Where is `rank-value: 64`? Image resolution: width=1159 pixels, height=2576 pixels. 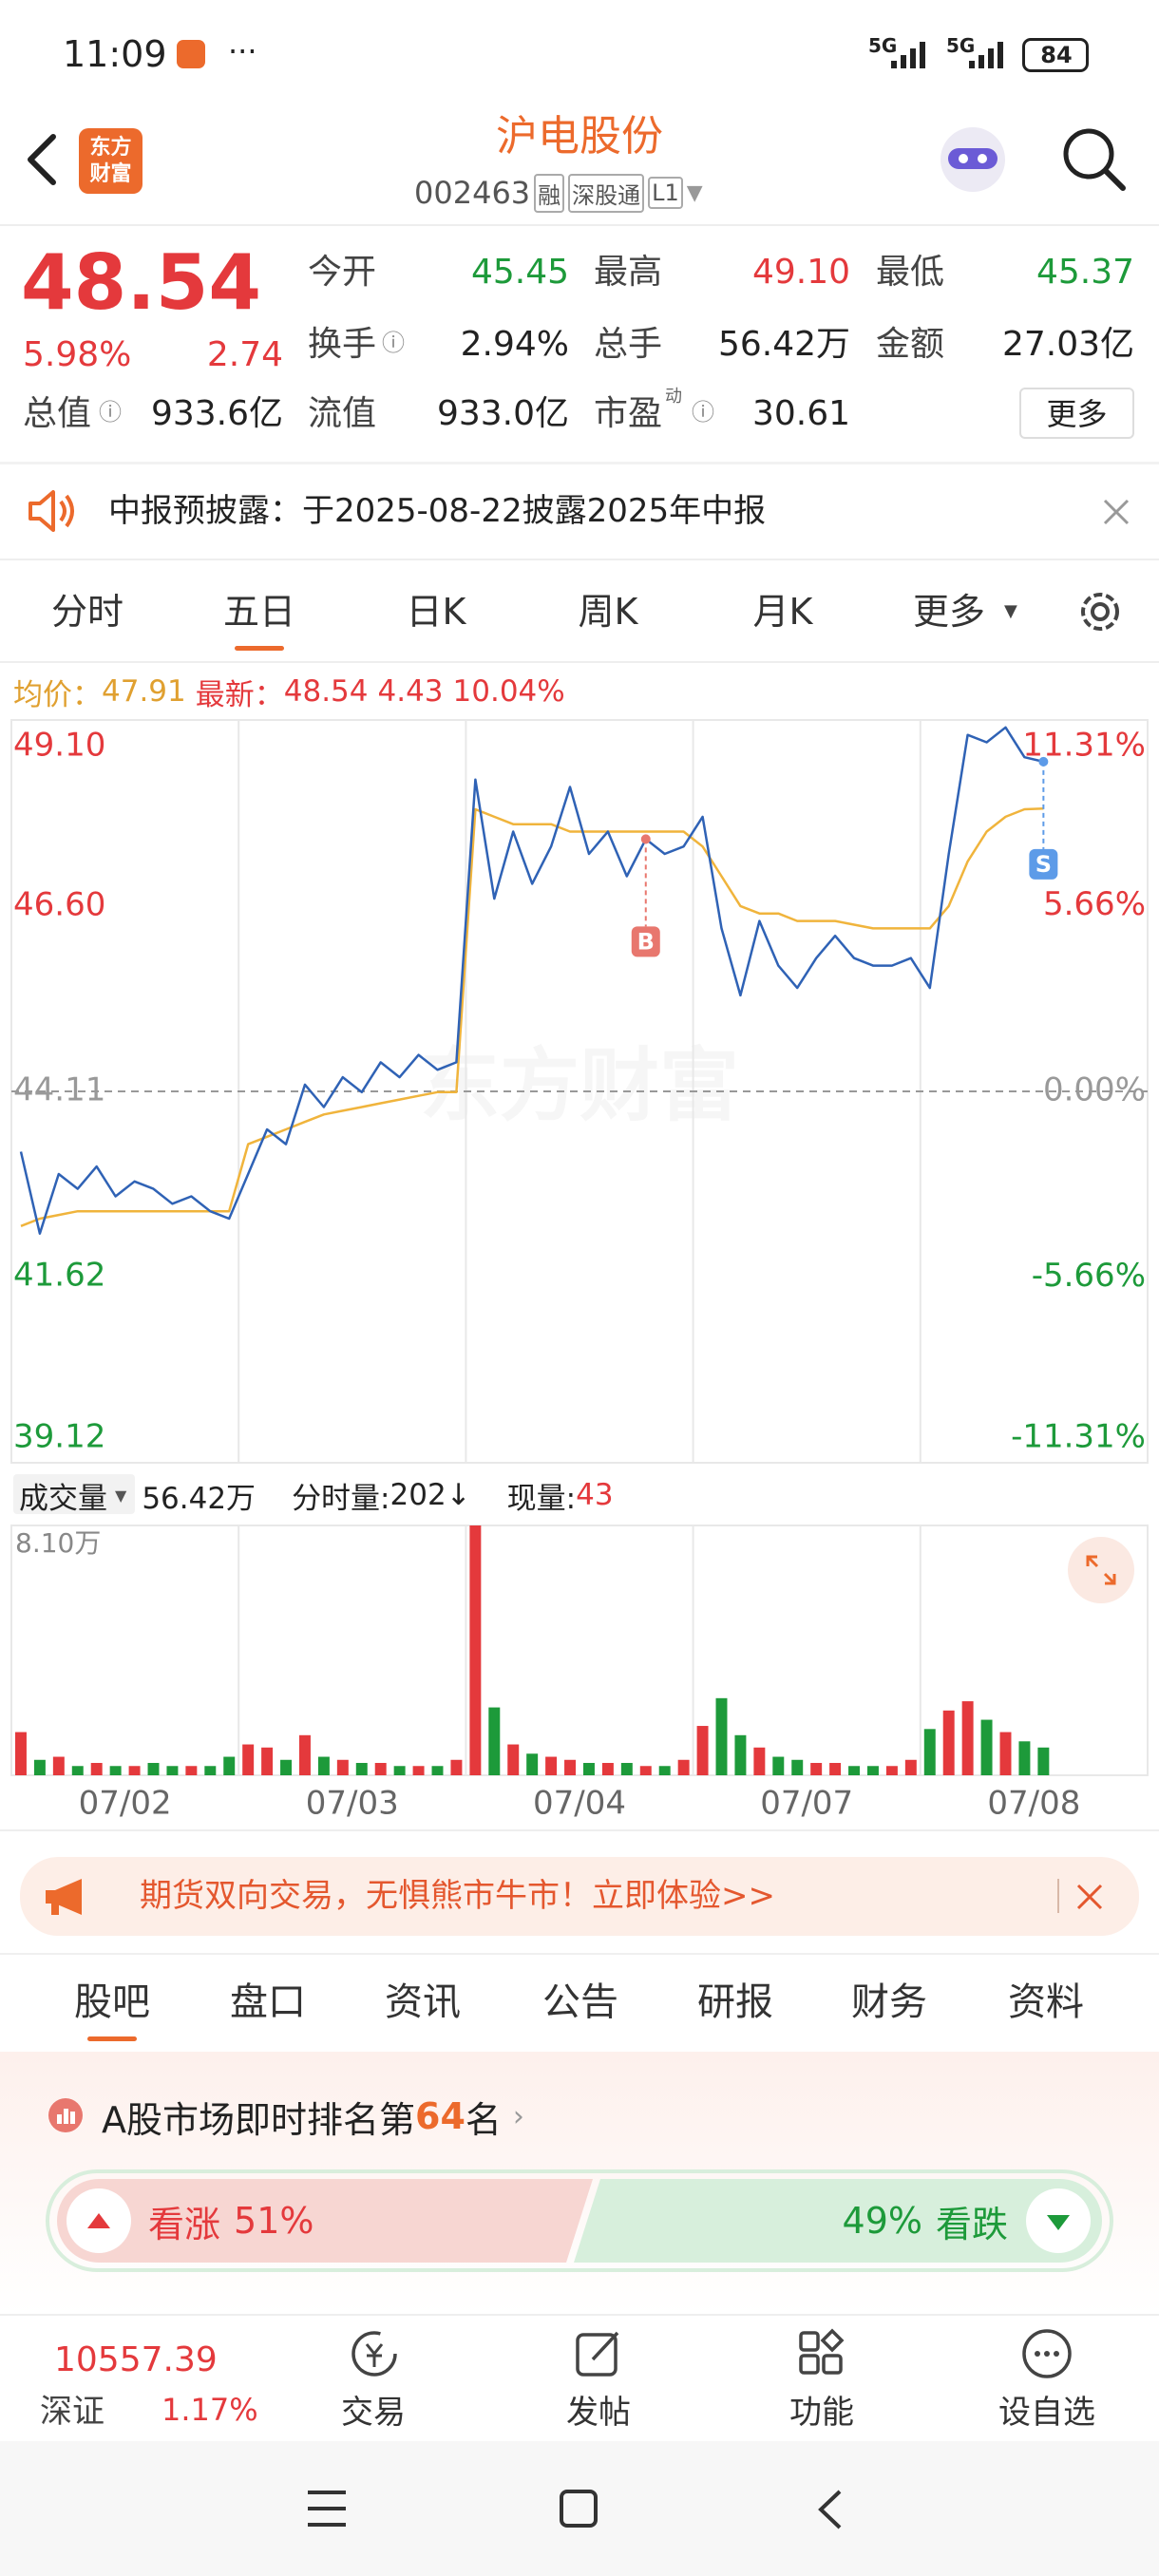 rank-value: 64 is located at coordinates (440, 2116).